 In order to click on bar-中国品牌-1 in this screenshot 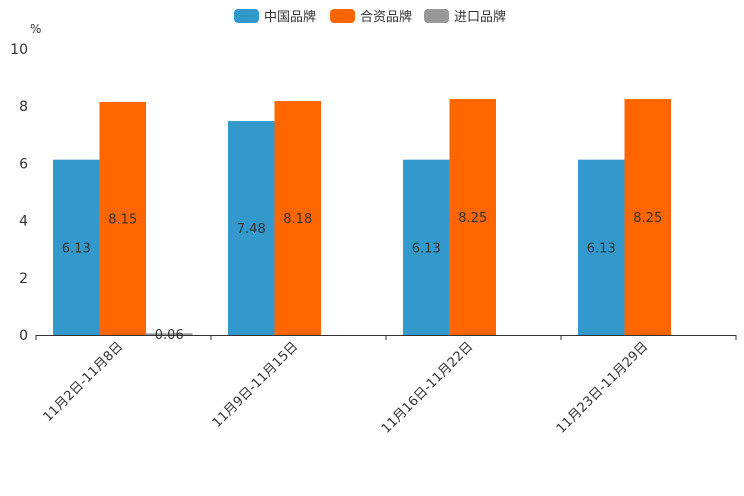, I will do `click(76, 247)`.